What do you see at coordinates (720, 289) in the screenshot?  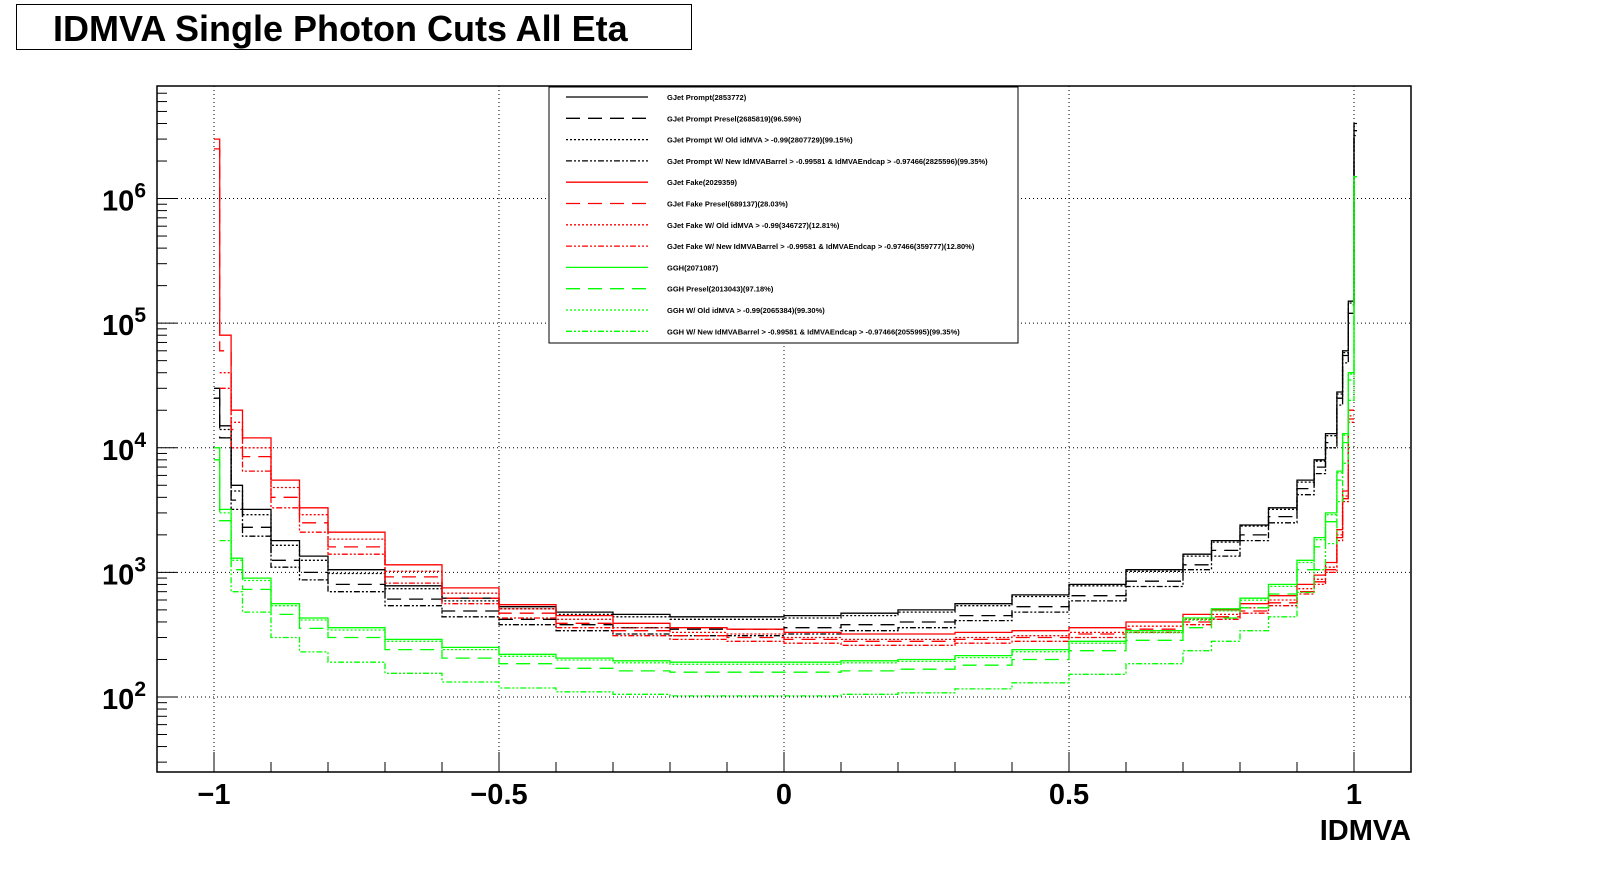 I see `legend-label-9: GGH Presel(2013043)(97.18%)` at bounding box center [720, 289].